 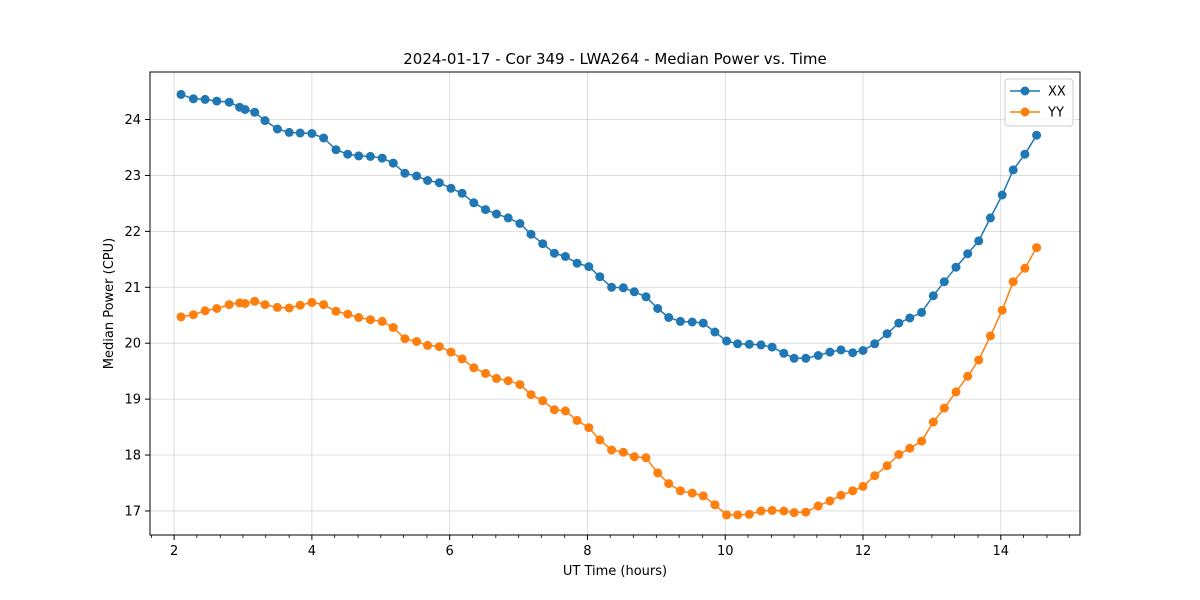 I want to click on y-tick-label: 23, so click(x=132, y=176).